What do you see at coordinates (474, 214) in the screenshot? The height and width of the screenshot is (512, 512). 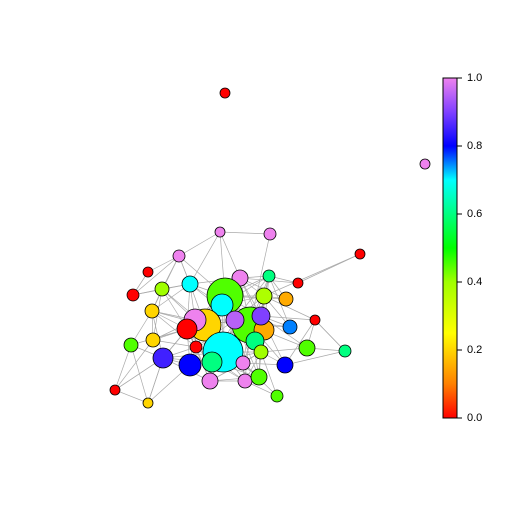 I see `colorbar-tick-label: 0.6` at bounding box center [474, 214].